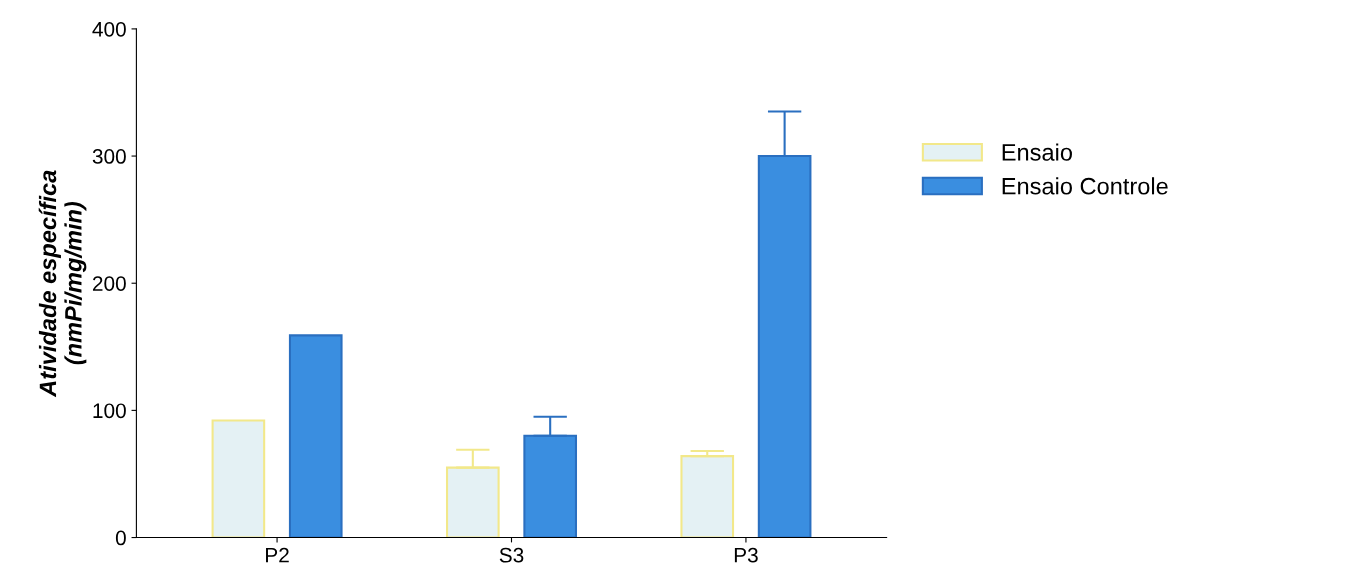 This screenshot has width=1364, height=578. What do you see at coordinates (120, 538) in the screenshot?
I see `y-tick-label: 0` at bounding box center [120, 538].